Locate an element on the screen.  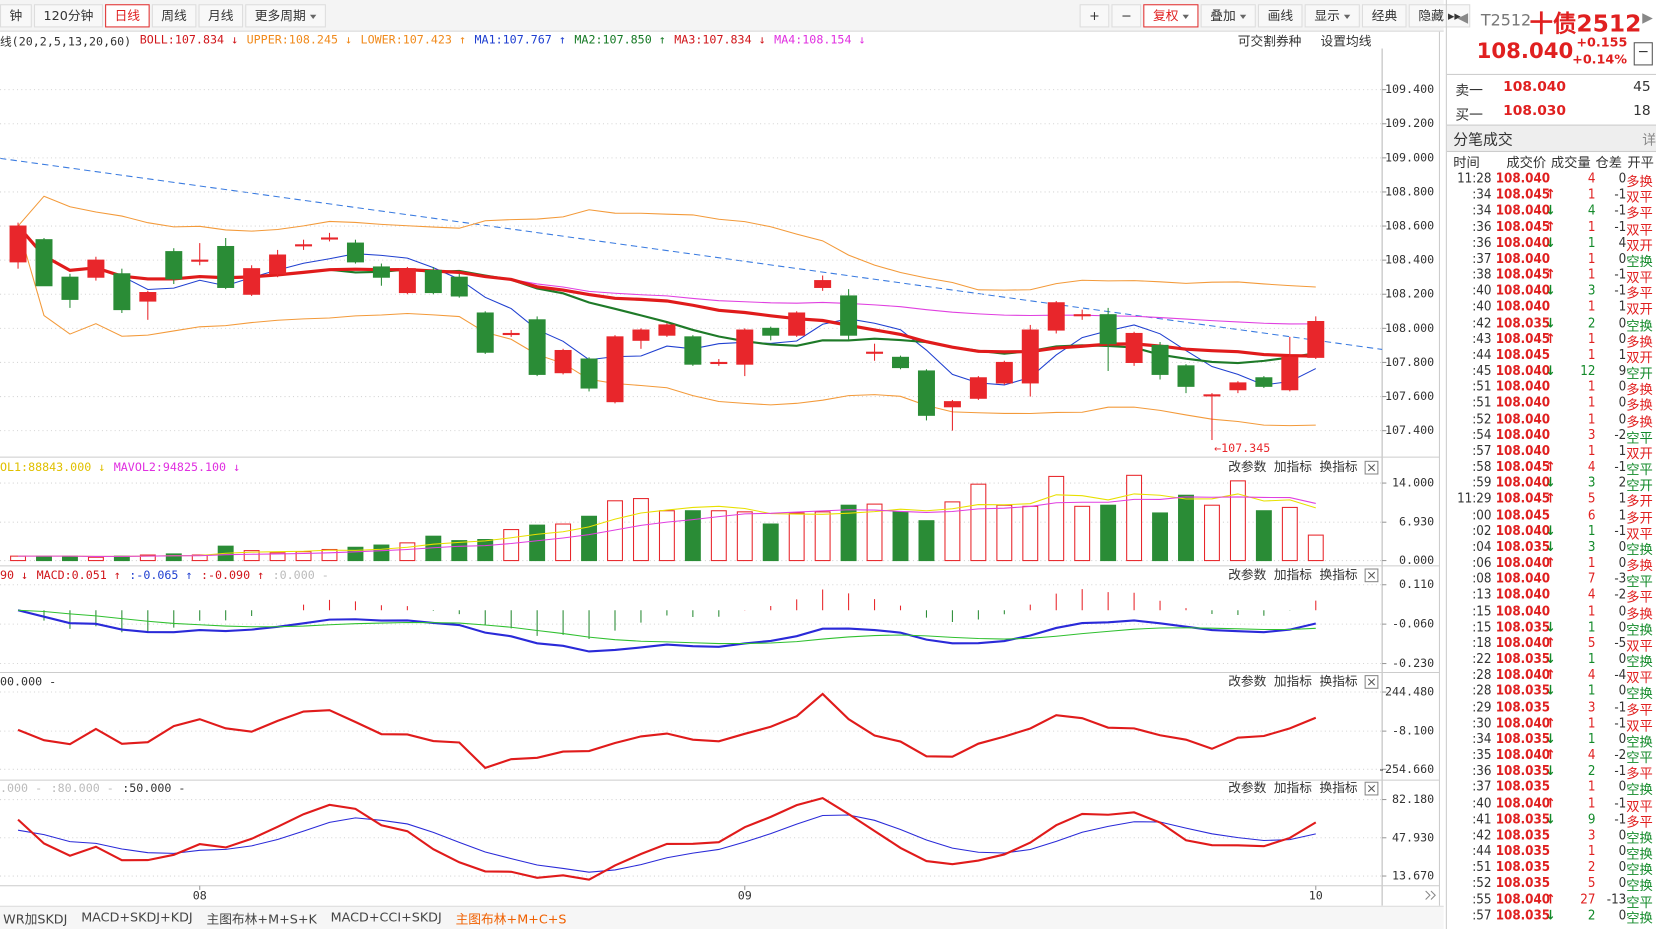
trade-type: 多平 is located at coordinates (1639, 709).